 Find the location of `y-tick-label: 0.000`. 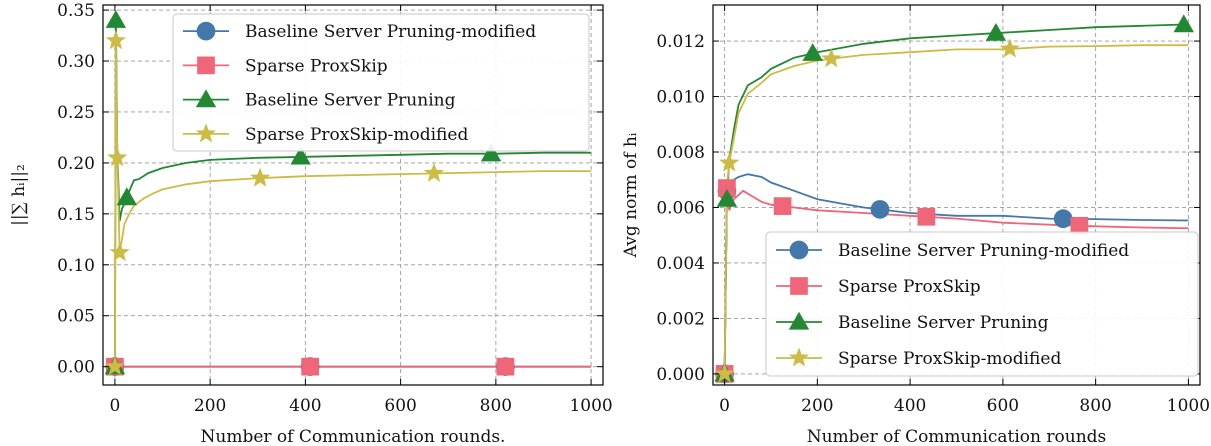

y-tick-label: 0.000 is located at coordinates (680, 375).